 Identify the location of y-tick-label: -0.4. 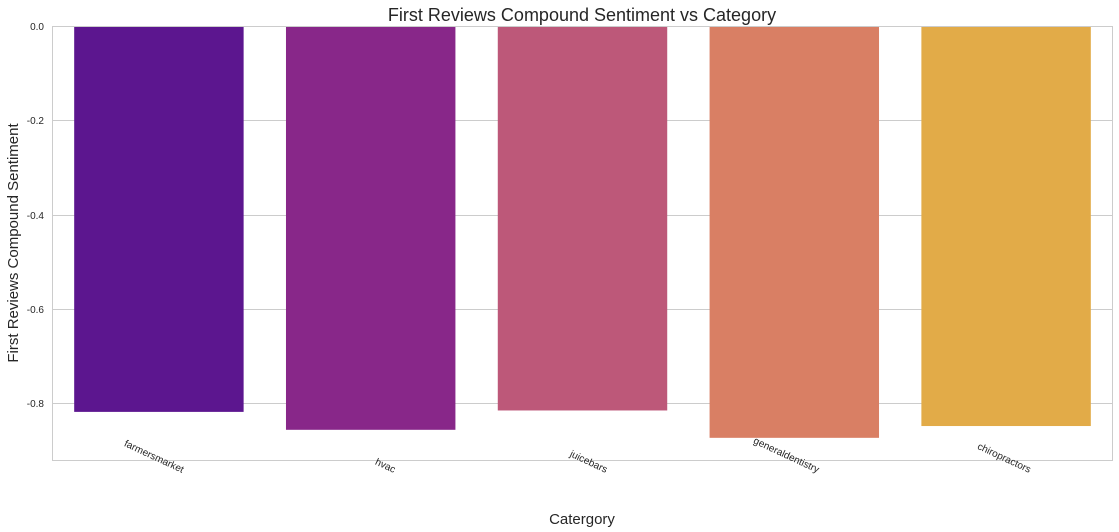
(36, 216).